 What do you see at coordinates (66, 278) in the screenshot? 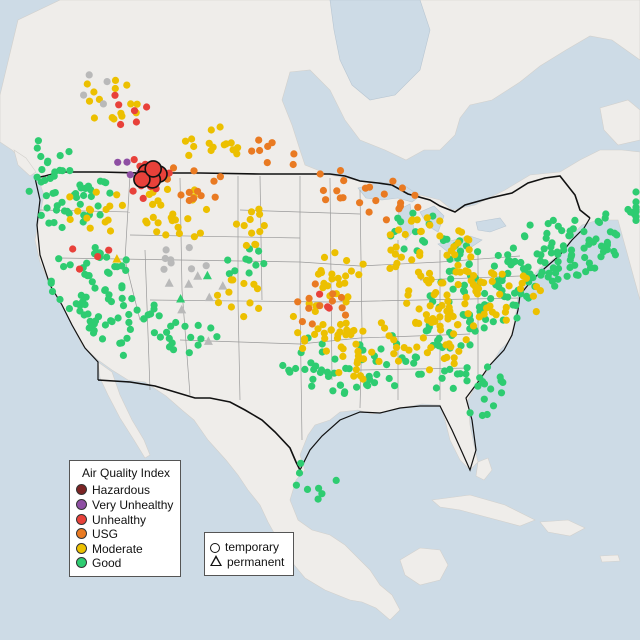
I see `us-west-coastline` at bounding box center [66, 278].